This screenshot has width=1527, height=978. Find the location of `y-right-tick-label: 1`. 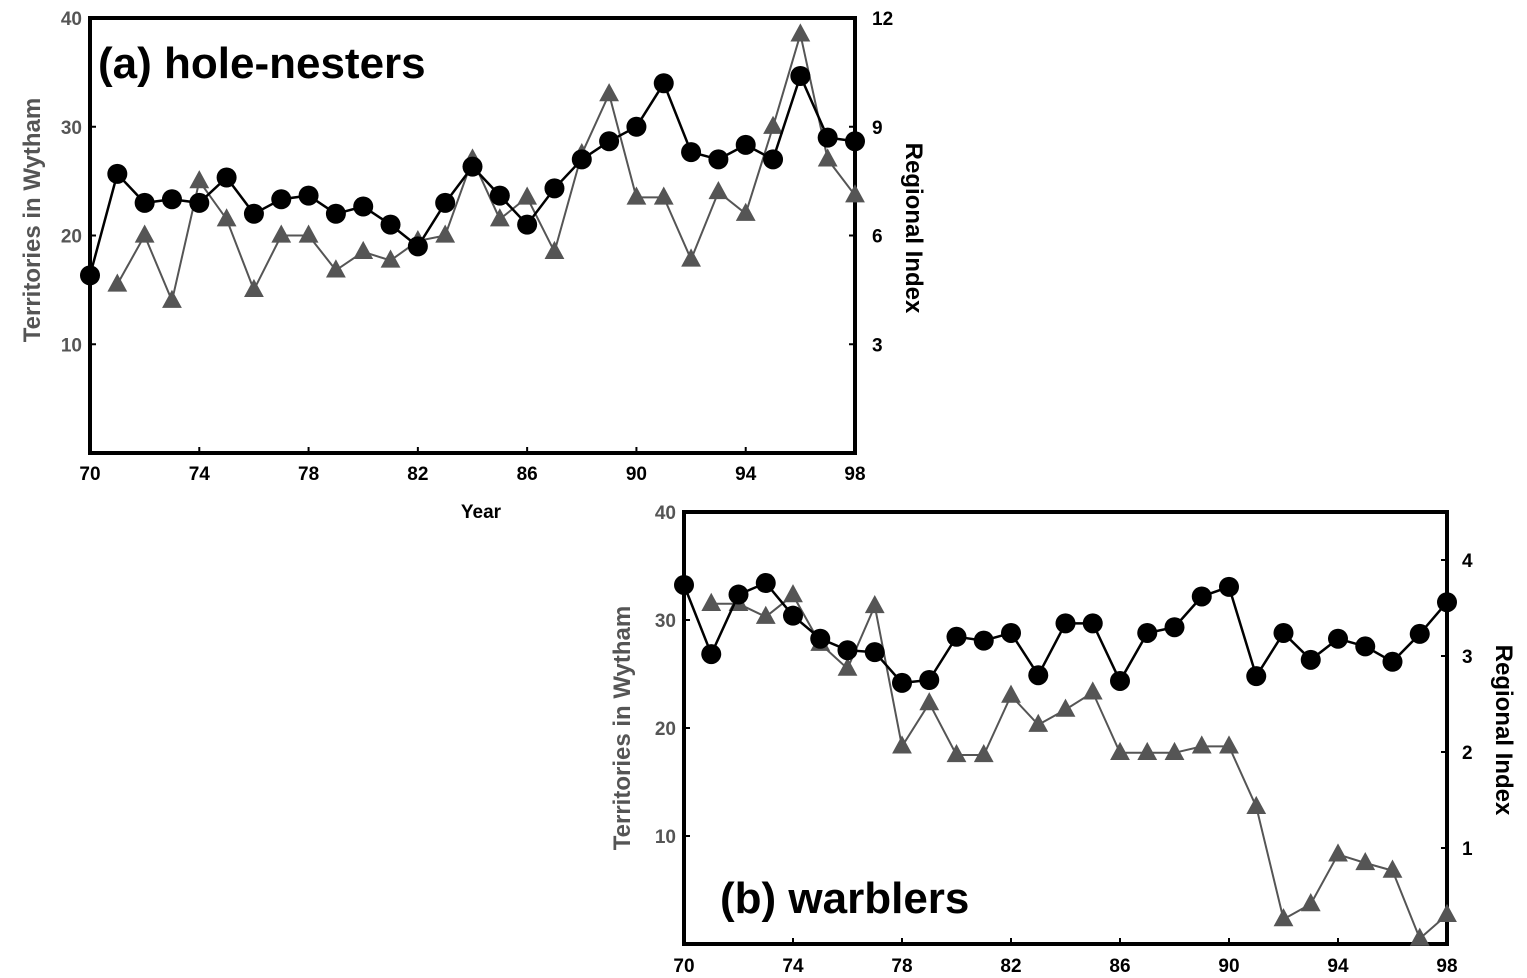

y-right-tick-label: 1 is located at coordinates (1467, 849).